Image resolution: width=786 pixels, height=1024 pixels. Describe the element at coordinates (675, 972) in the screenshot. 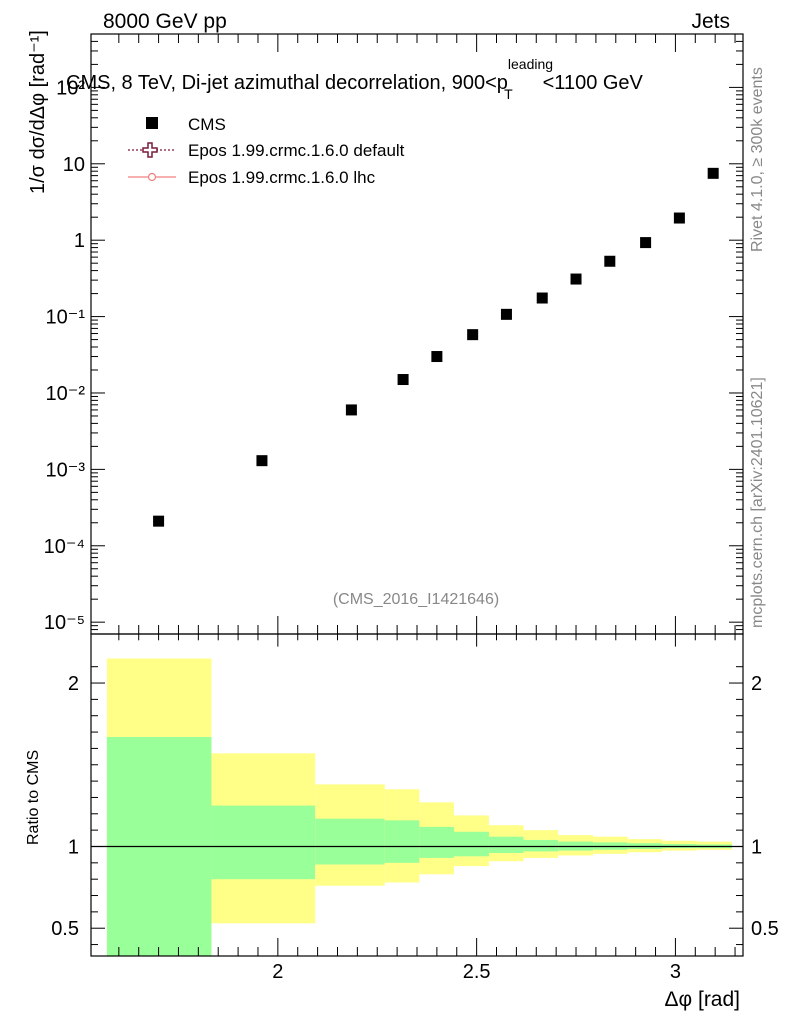

I see `x-tick-label: 3` at that location.